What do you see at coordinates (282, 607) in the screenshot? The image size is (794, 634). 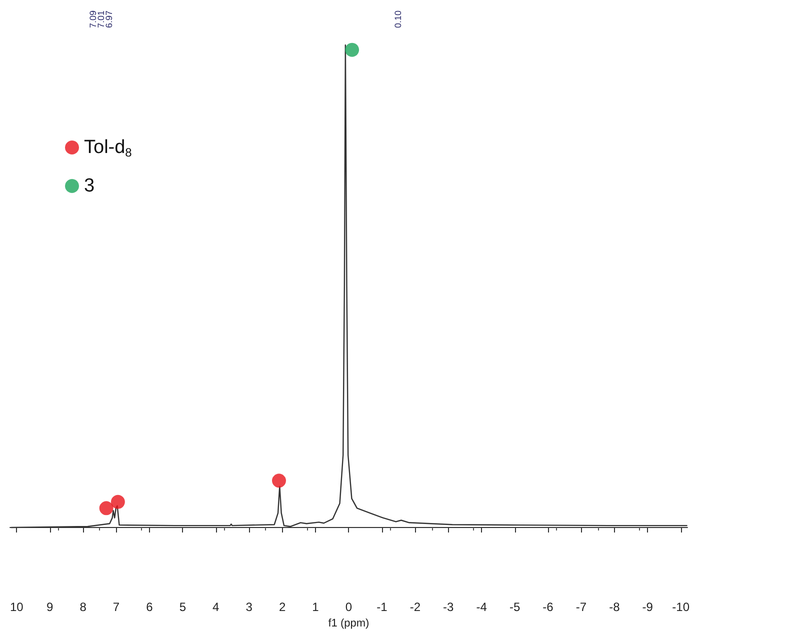 I see `x-tick-label: 2` at bounding box center [282, 607].